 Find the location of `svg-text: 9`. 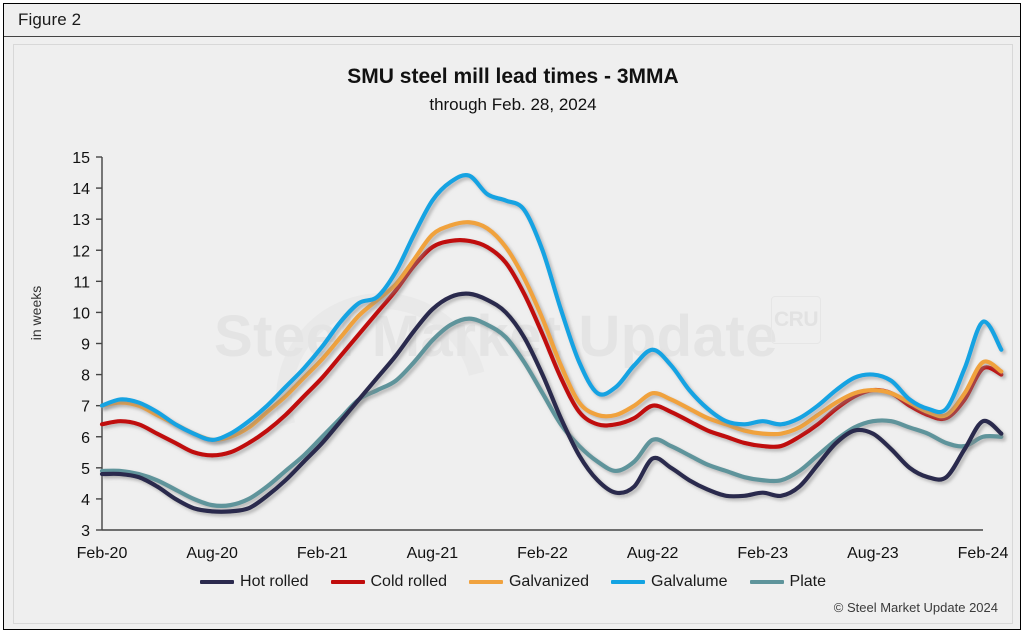

svg-text: 9 is located at coordinates (85, 345).